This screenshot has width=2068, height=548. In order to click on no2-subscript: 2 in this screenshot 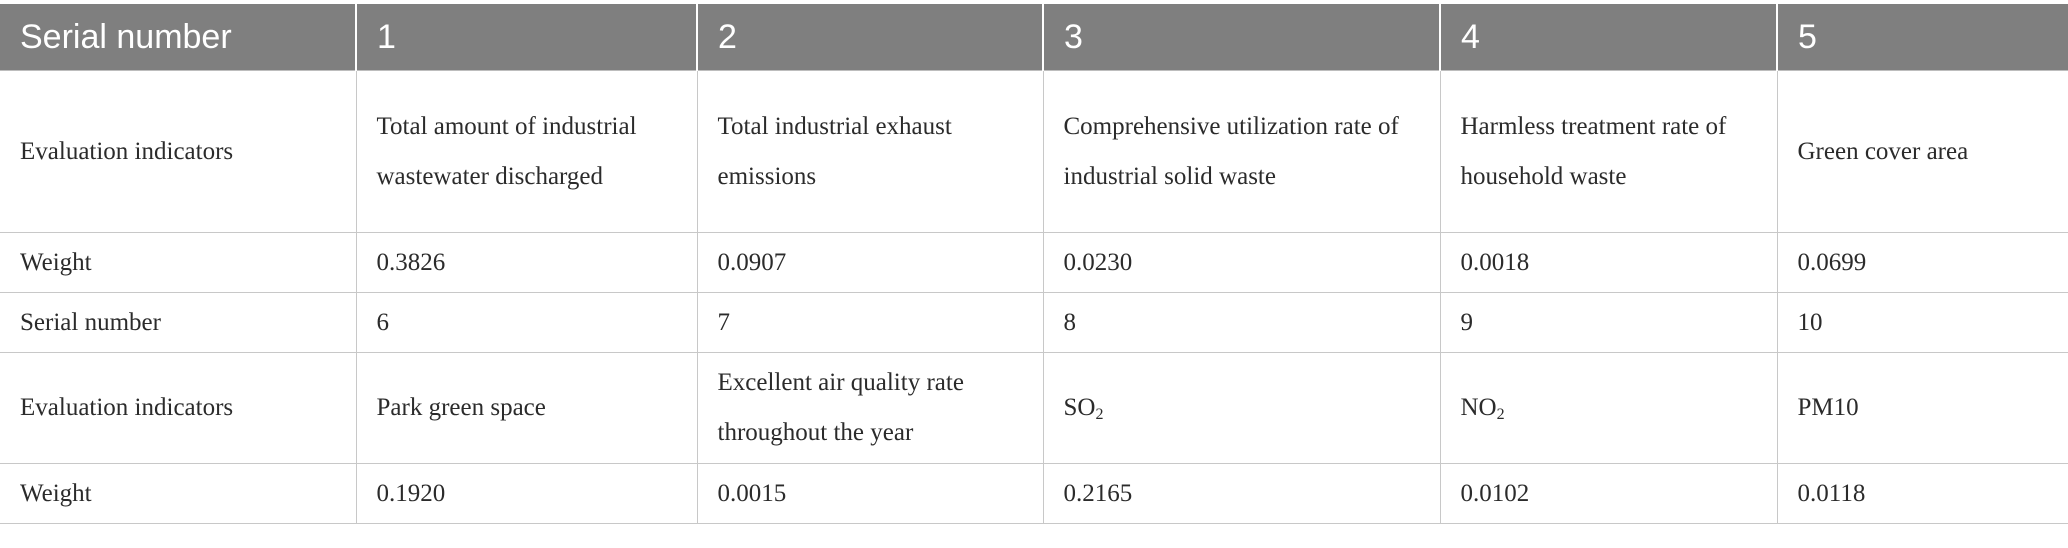, I will do `click(1500, 414)`.